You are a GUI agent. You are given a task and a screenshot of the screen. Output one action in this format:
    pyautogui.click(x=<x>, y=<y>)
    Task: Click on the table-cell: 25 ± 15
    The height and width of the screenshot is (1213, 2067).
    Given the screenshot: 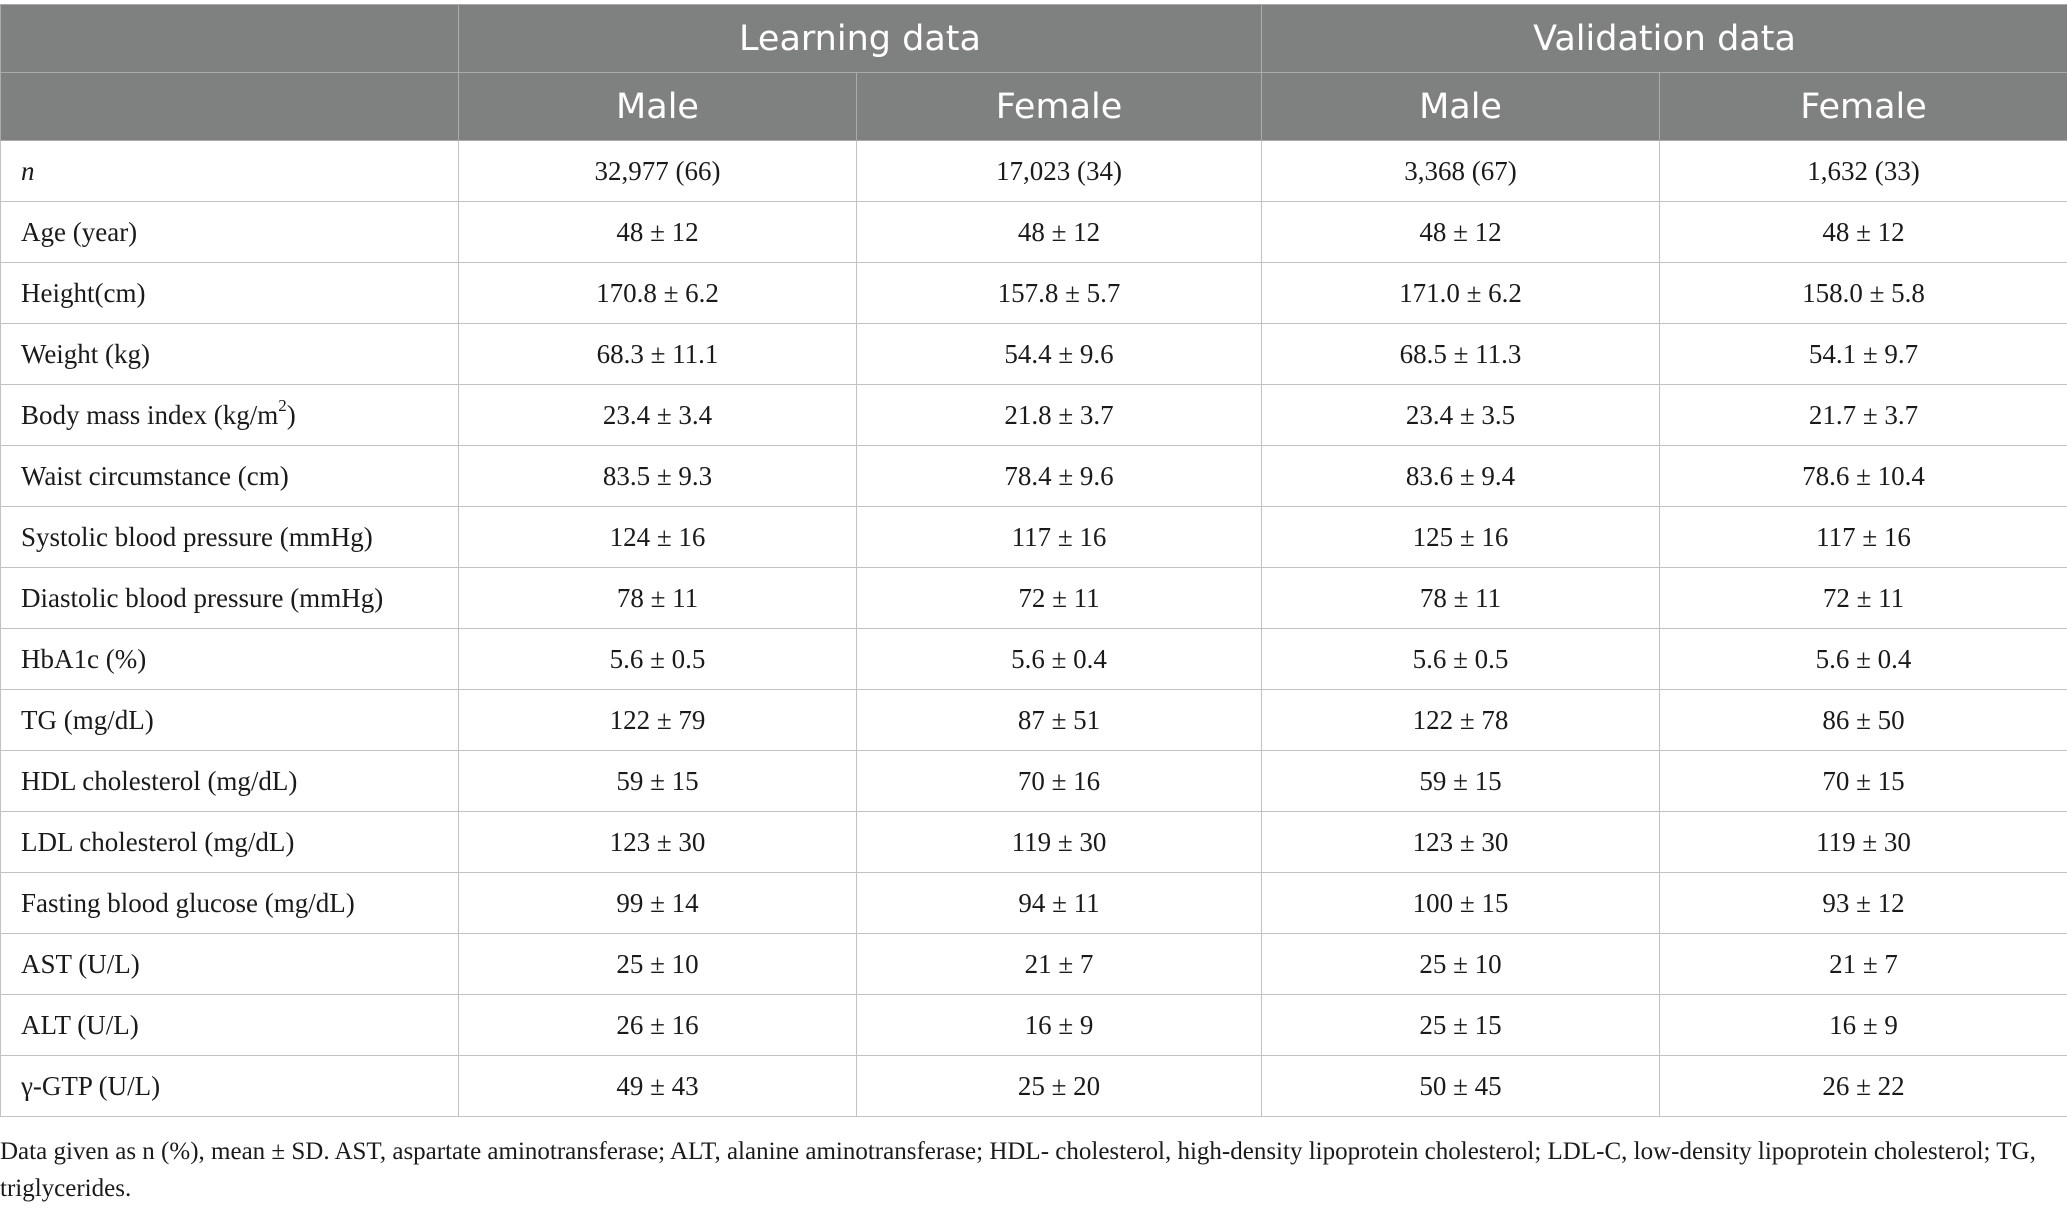 What is the action you would take?
    pyautogui.click(x=1461, y=1025)
    